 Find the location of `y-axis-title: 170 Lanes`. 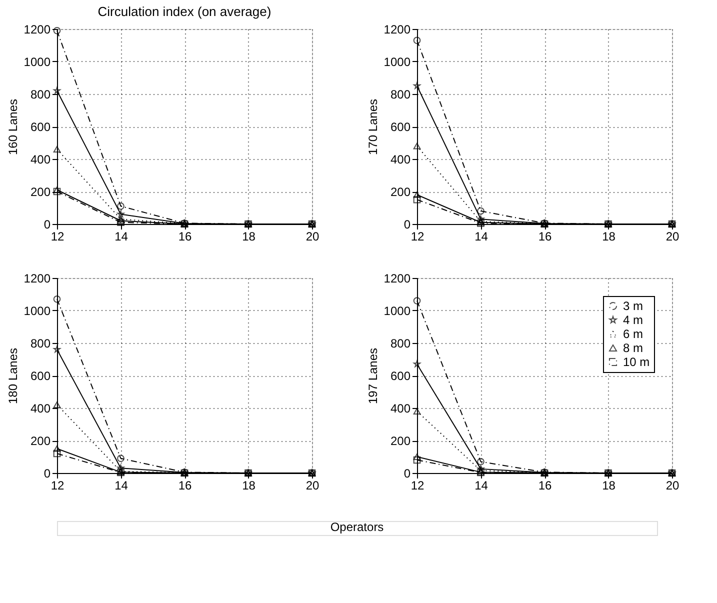

y-axis-title: 170 Lanes is located at coordinates (373, 127).